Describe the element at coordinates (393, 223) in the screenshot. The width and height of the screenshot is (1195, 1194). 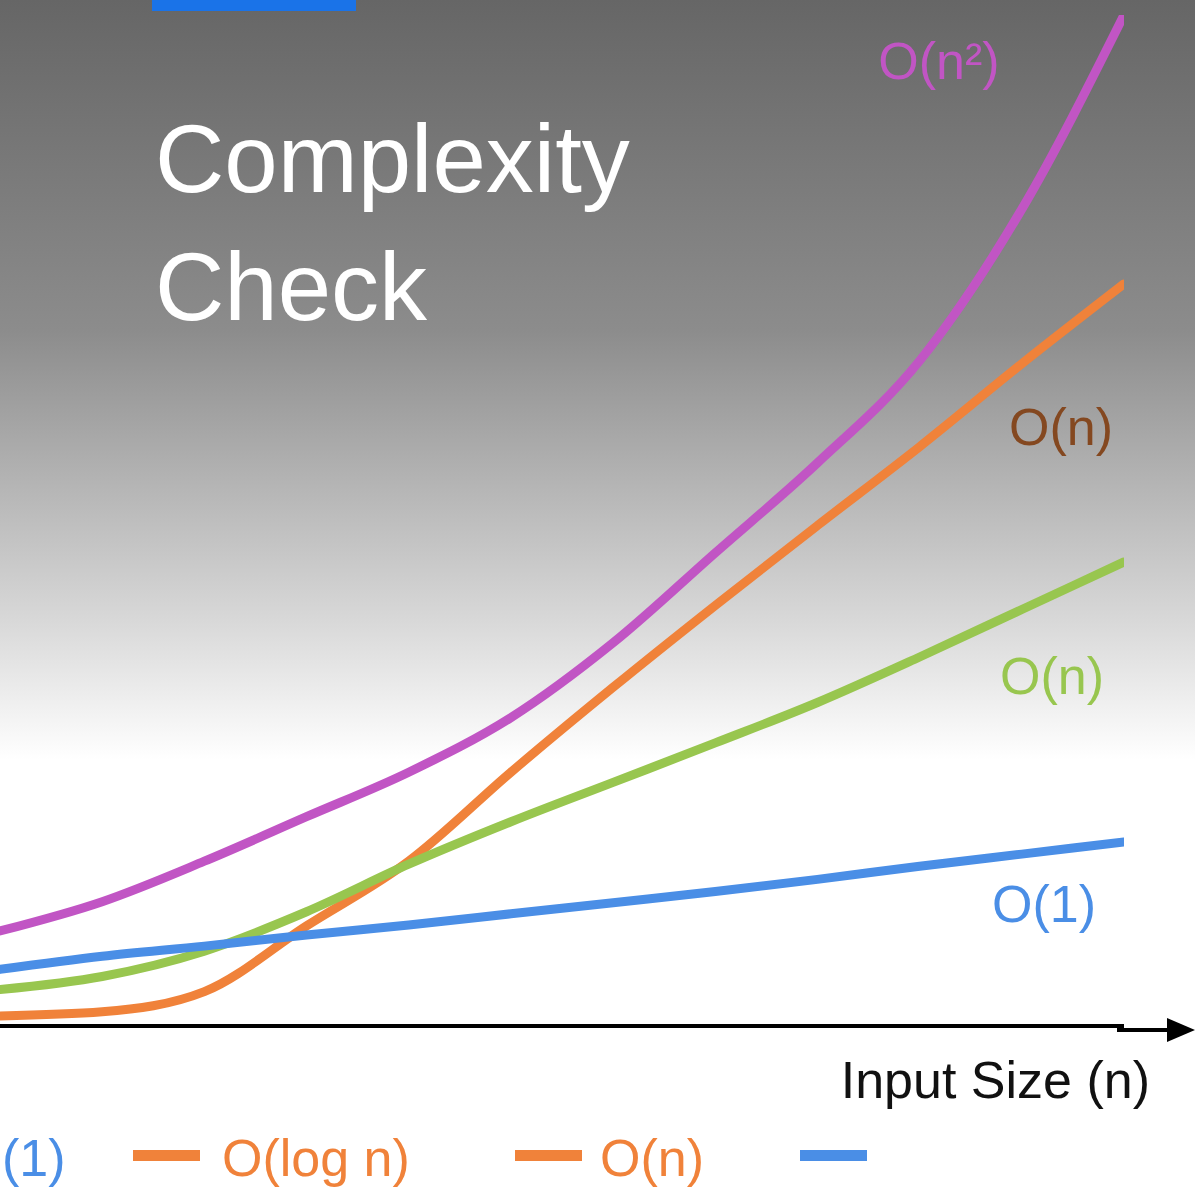
I see `text: Complexity Check` at that location.